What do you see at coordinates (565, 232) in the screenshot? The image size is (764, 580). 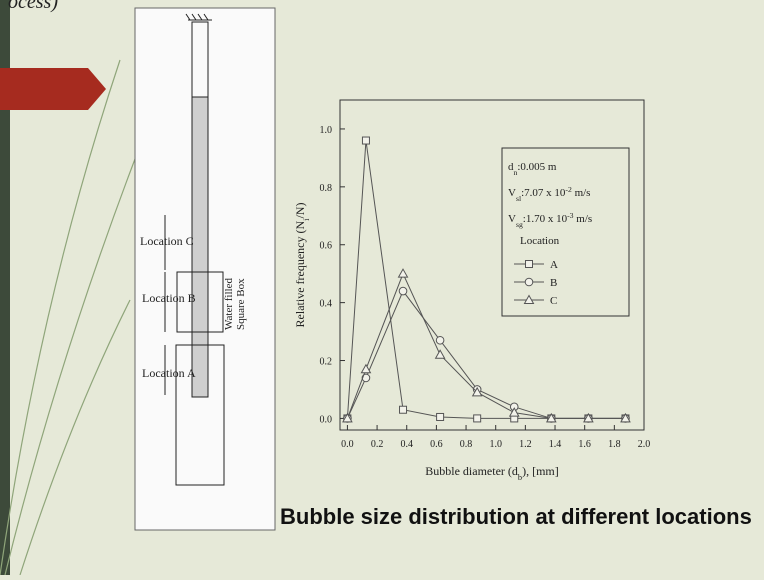 I see `legend-box` at bounding box center [565, 232].